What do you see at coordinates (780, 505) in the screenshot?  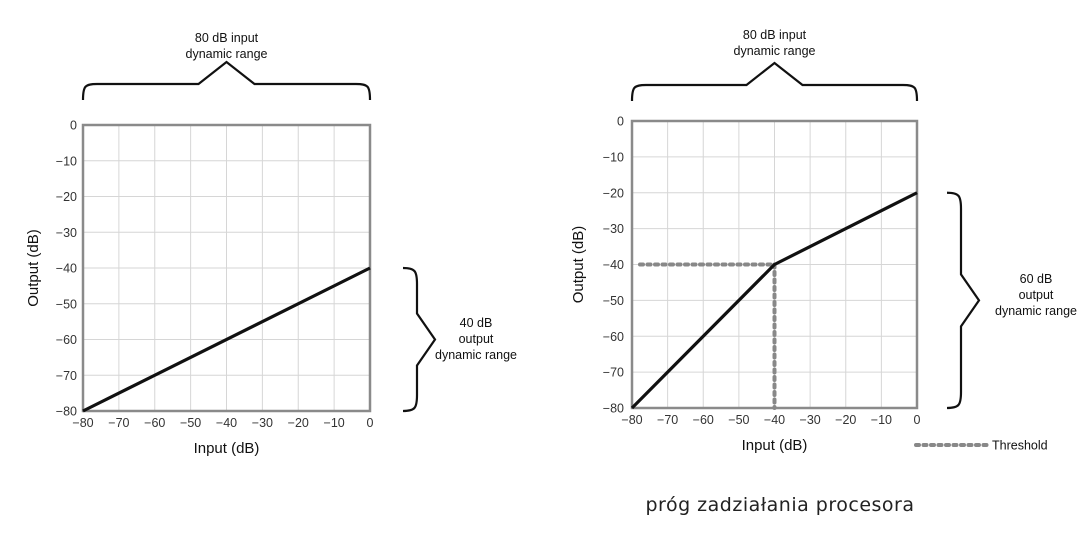 I see `caption: próg zadziałania procesora` at bounding box center [780, 505].